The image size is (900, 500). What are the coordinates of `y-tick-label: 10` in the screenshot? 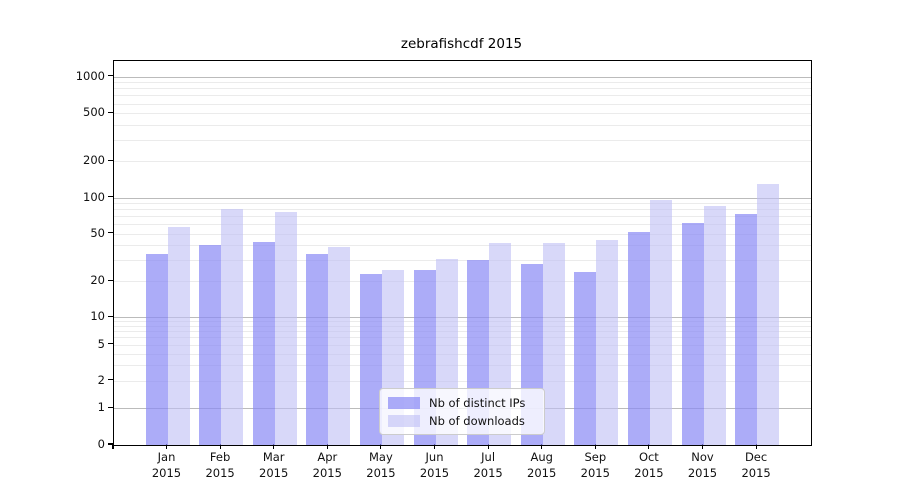 It's located at (97, 316).